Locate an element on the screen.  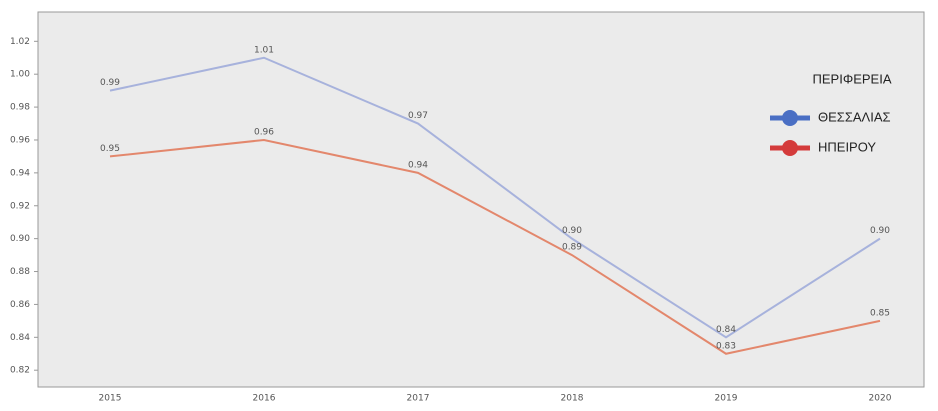
x-tick-label: 2018 is located at coordinates (572, 399).